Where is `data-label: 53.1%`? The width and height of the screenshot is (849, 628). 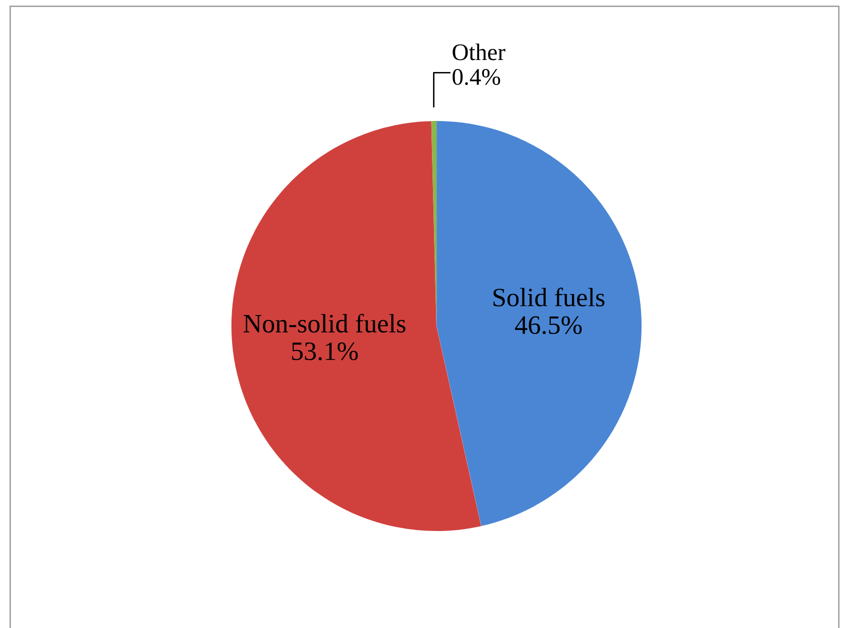
data-label: 53.1% is located at coordinates (325, 351).